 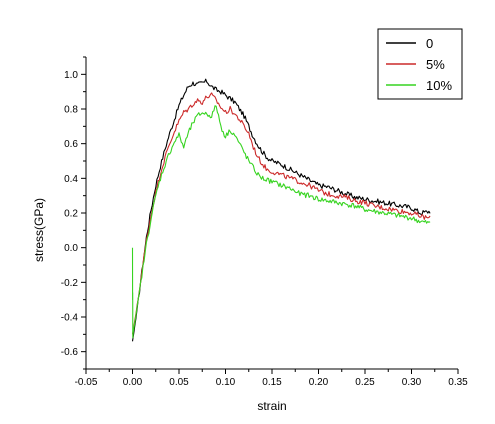 I want to click on y-tick-label: 0.6, so click(x=71, y=144).